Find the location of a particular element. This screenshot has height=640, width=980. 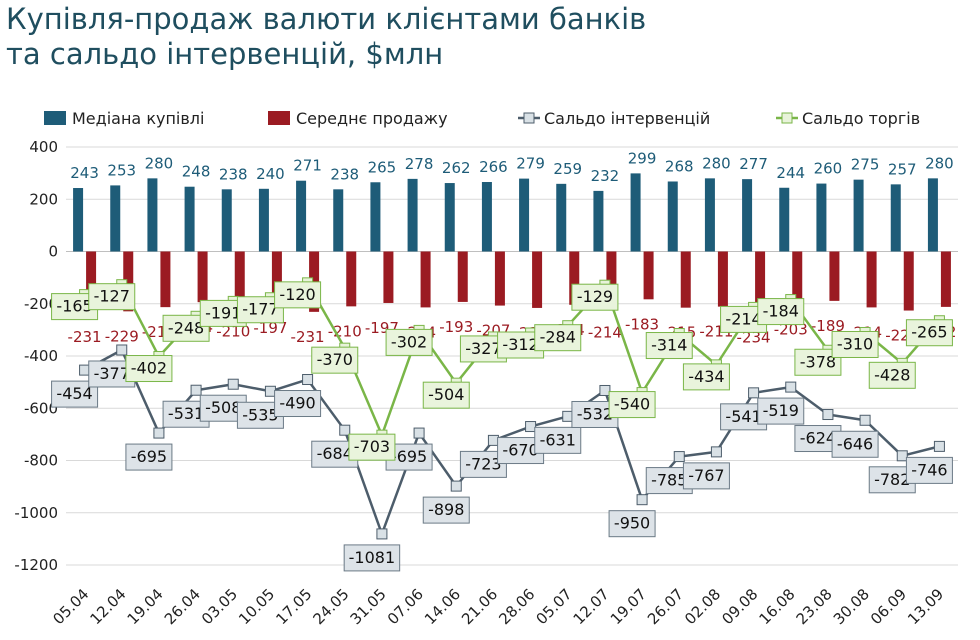

x-tick-label: 19.04 is located at coordinates (145, 606).